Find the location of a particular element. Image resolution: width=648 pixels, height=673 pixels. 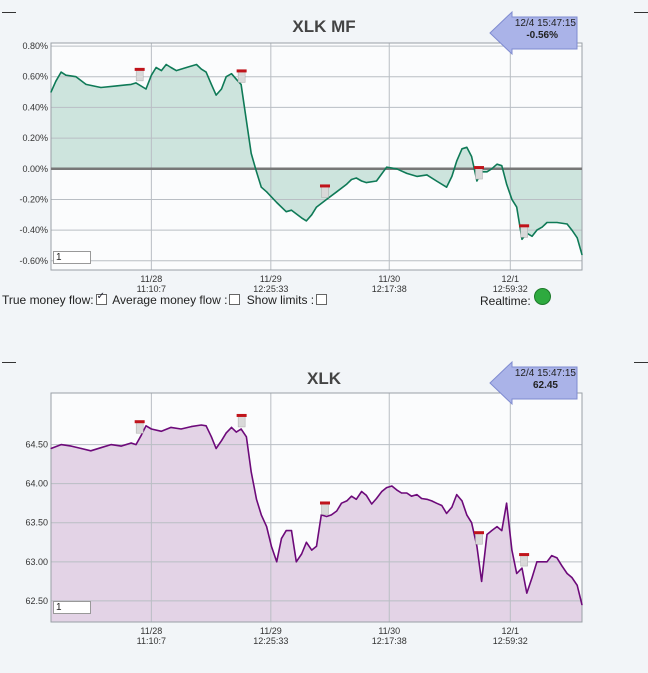

realtime-label: Realtime: is located at coordinates (505, 301).